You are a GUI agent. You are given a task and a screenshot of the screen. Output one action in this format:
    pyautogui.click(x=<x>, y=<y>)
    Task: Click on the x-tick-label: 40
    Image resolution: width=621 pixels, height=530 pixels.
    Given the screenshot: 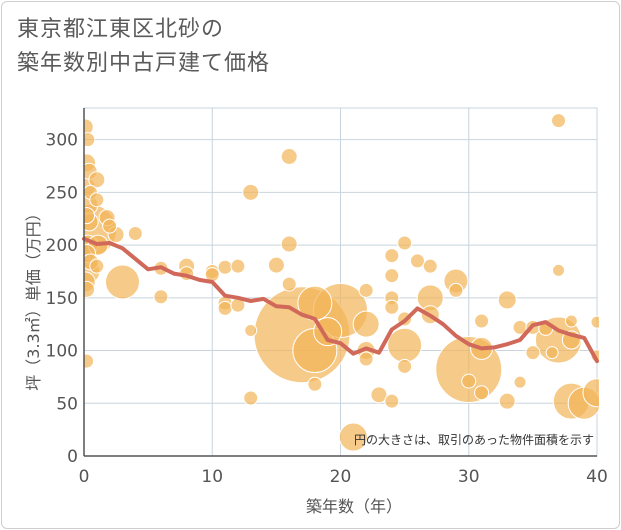 What is the action you would take?
    pyautogui.click(x=597, y=477)
    